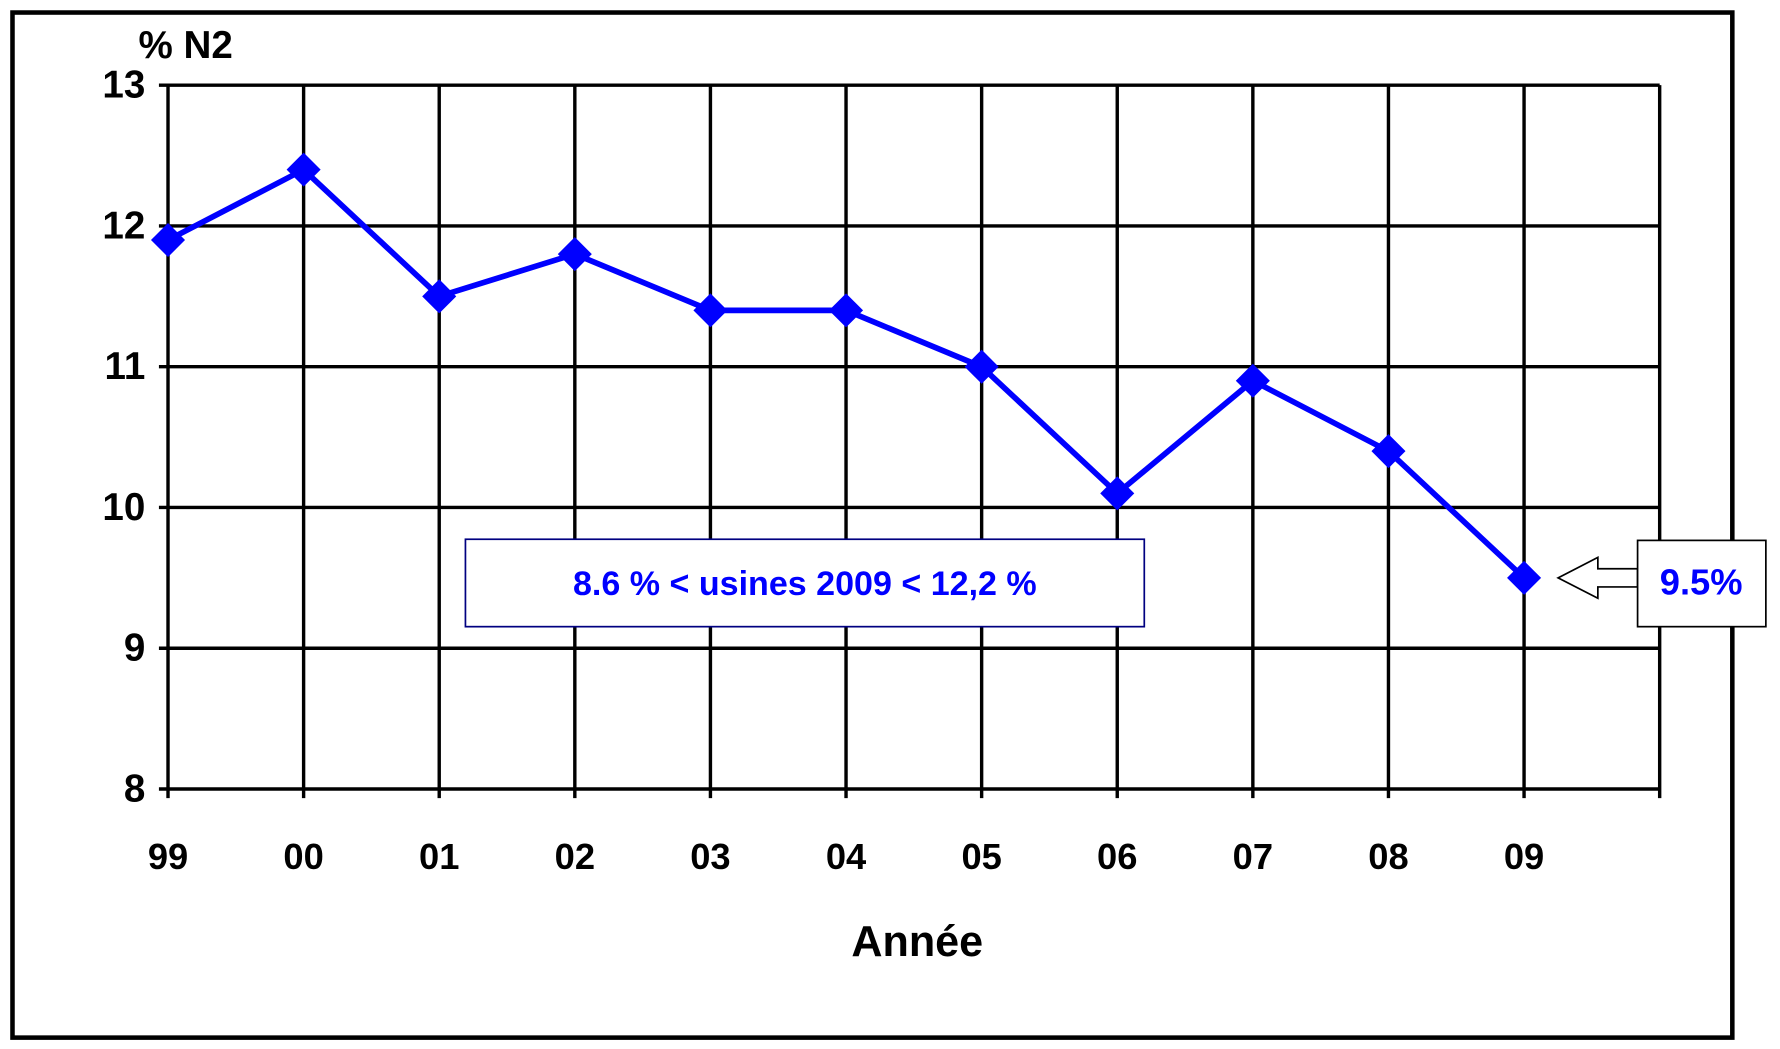  Describe the element at coordinates (1117, 856) in the screenshot. I see `x-tick-label: 06` at that location.